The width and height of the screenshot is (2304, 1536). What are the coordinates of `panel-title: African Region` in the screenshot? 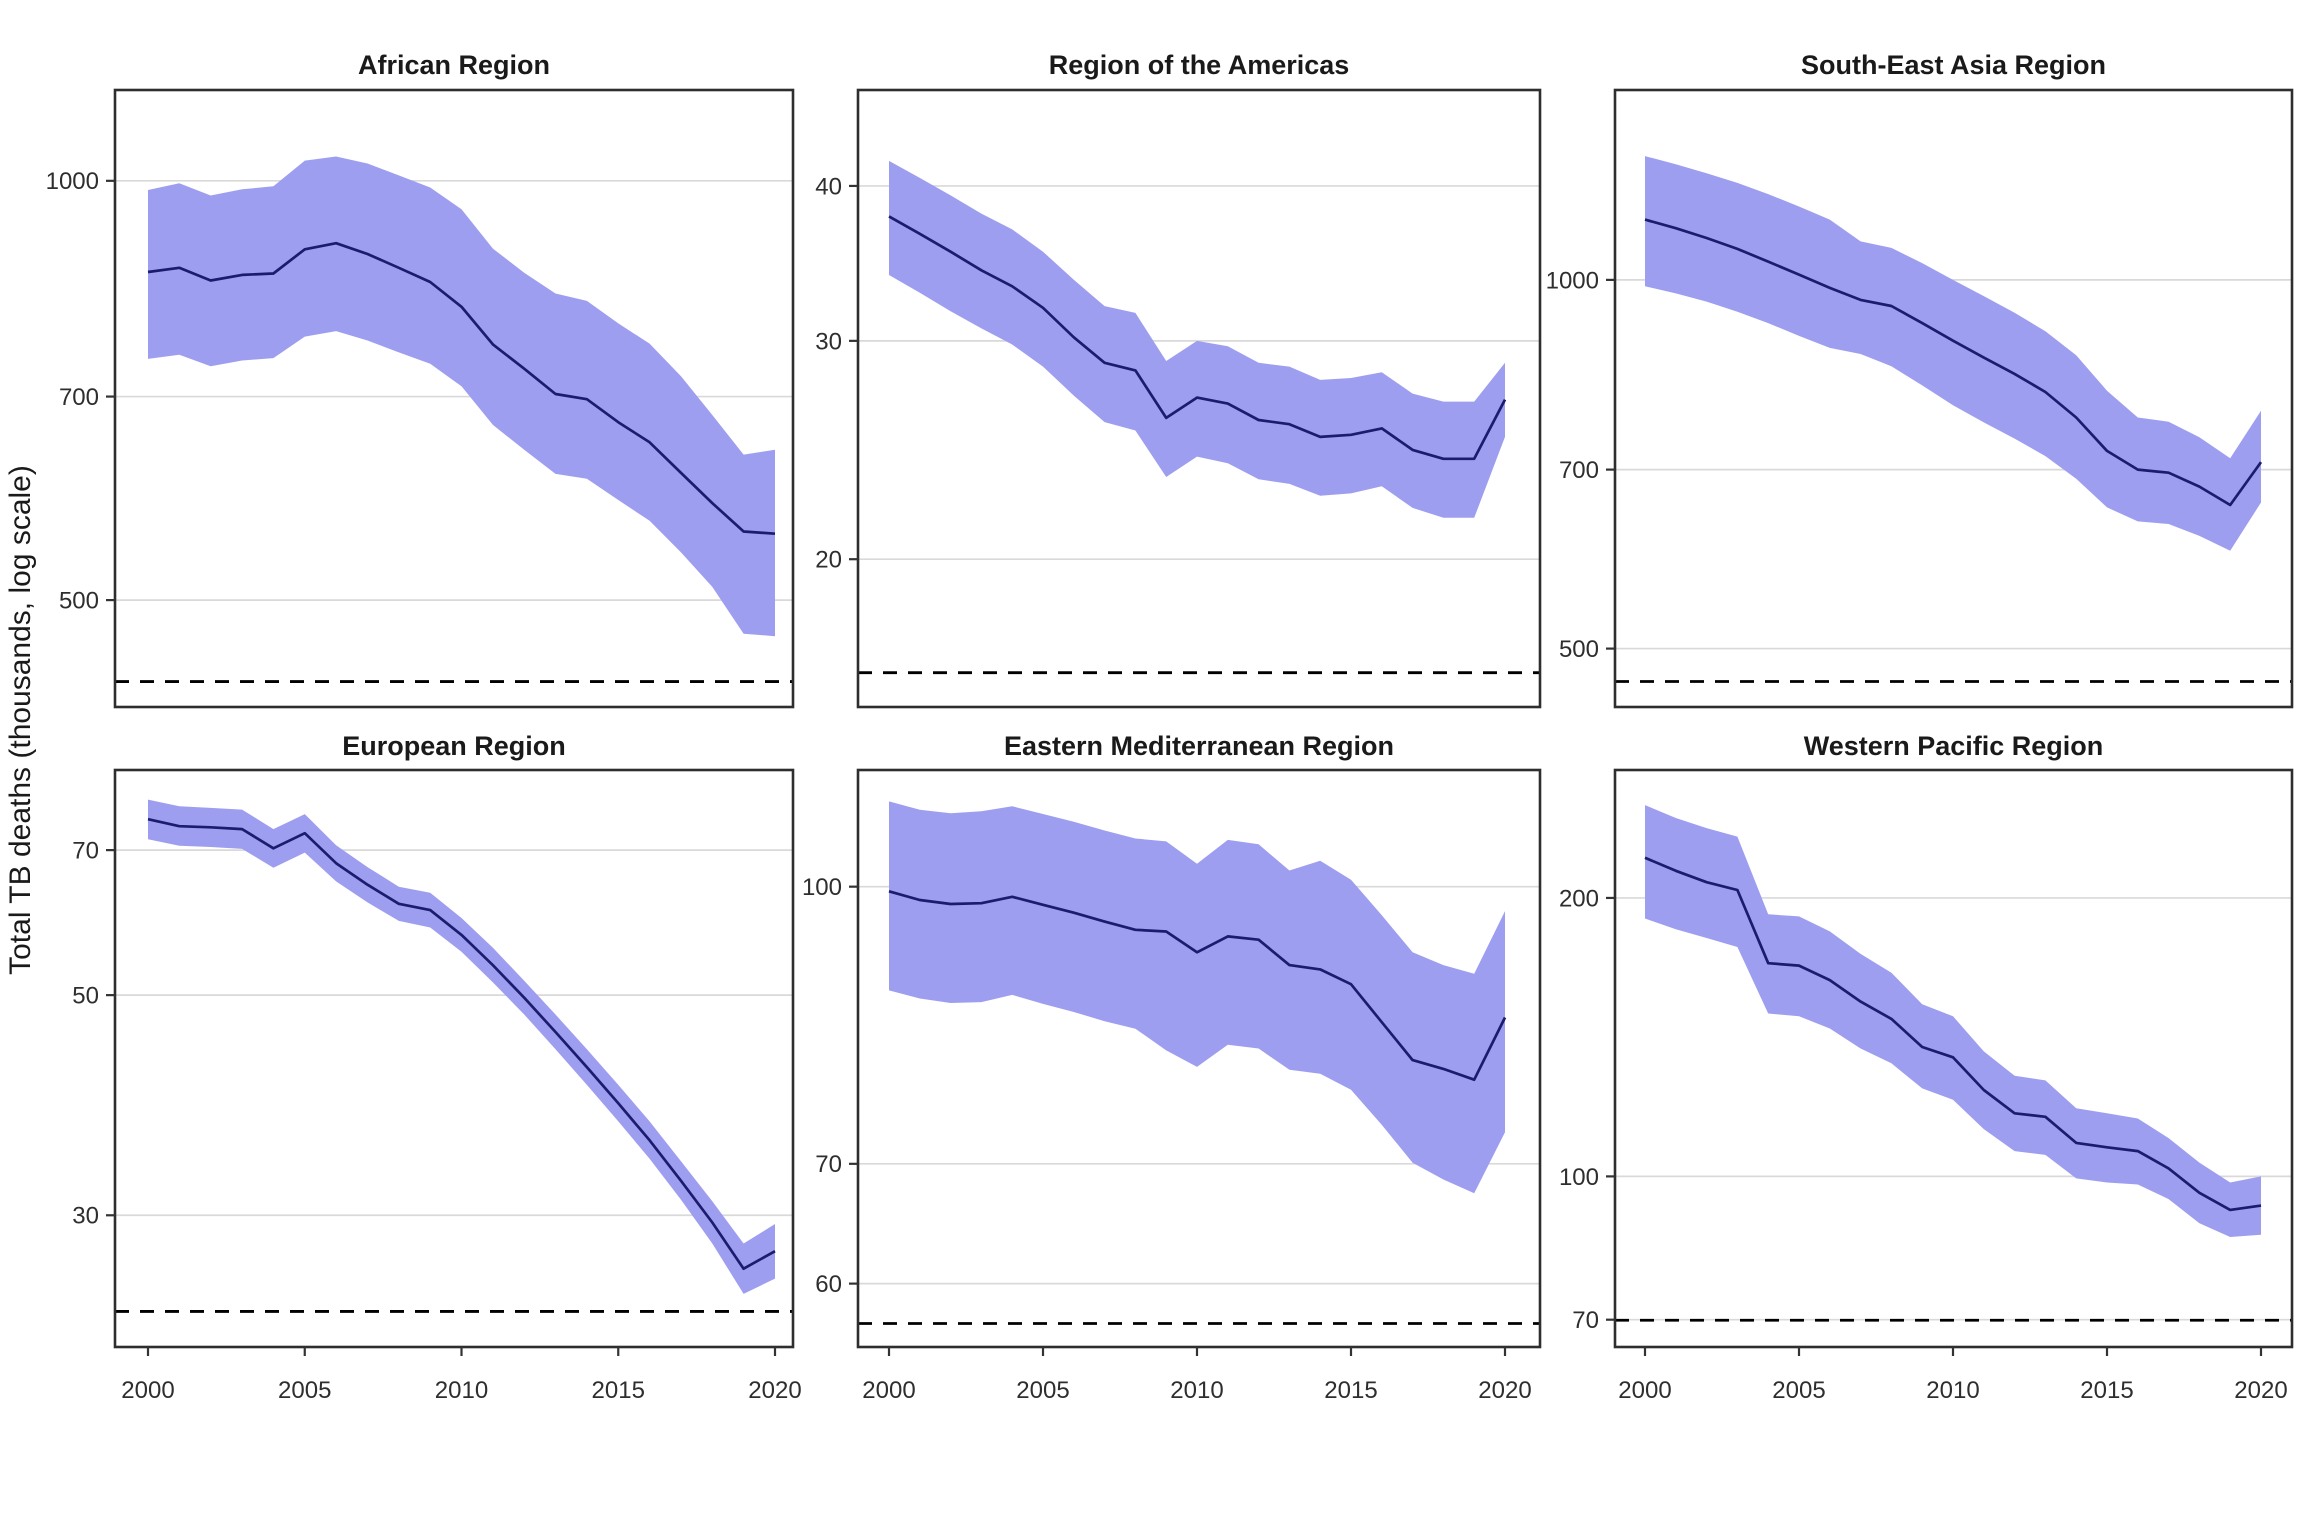 It's located at (454, 65).